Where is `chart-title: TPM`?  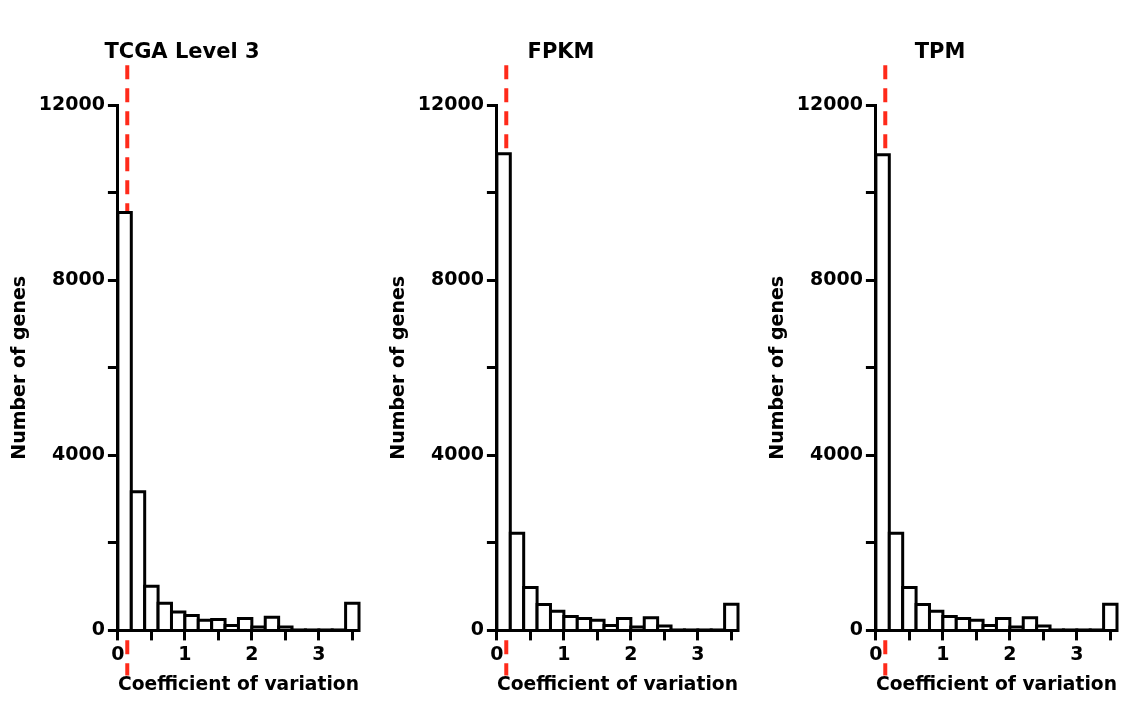 chart-title: TPM is located at coordinates (940, 51).